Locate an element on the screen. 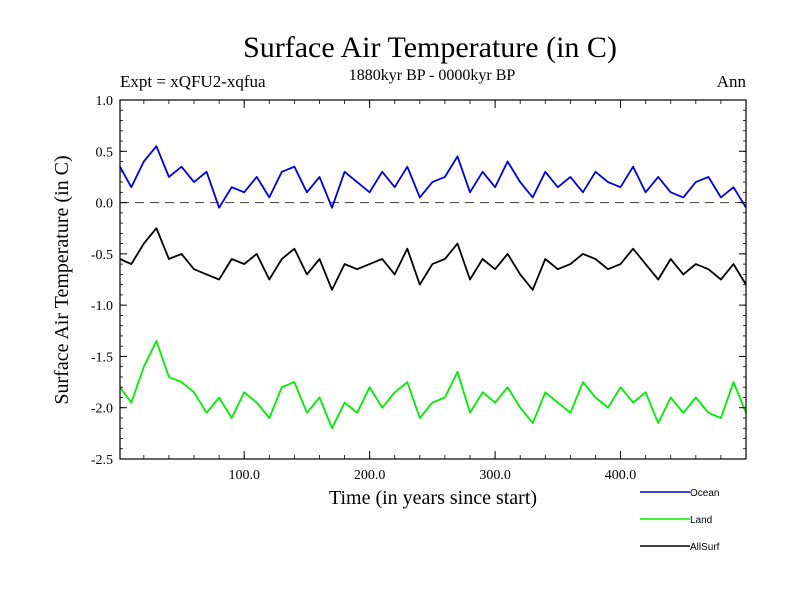  season-label: Ann is located at coordinates (732, 81).